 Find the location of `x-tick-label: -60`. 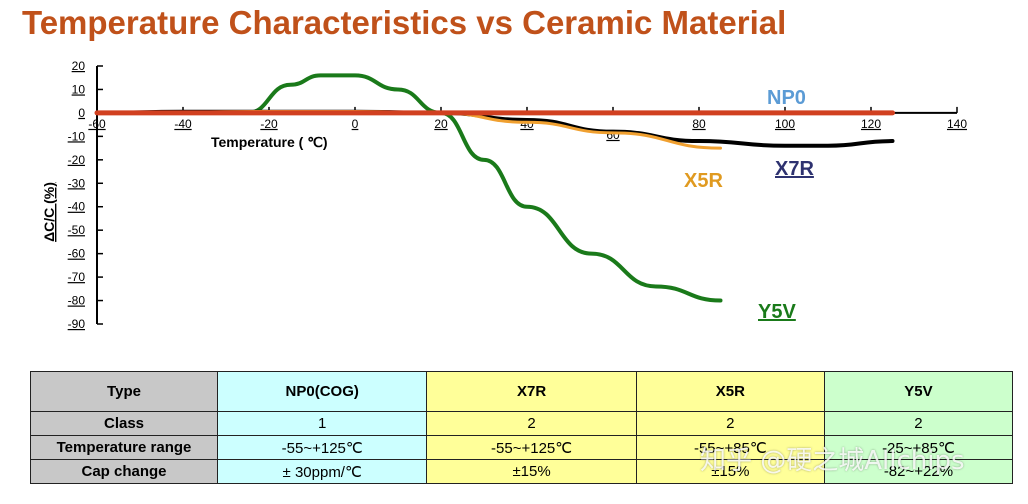

x-tick-label: -60 is located at coordinates (97, 124).